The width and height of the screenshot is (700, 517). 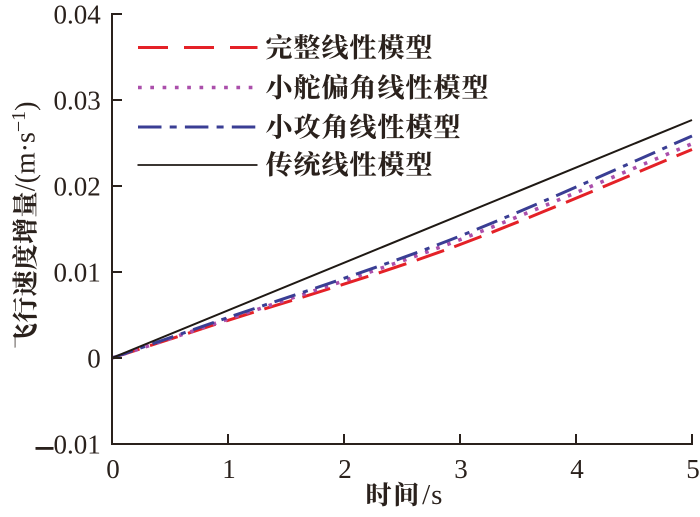 What do you see at coordinates (693, 469) in the screenshot?
I see `svg-text: 5` at bounding box center [693, 469].